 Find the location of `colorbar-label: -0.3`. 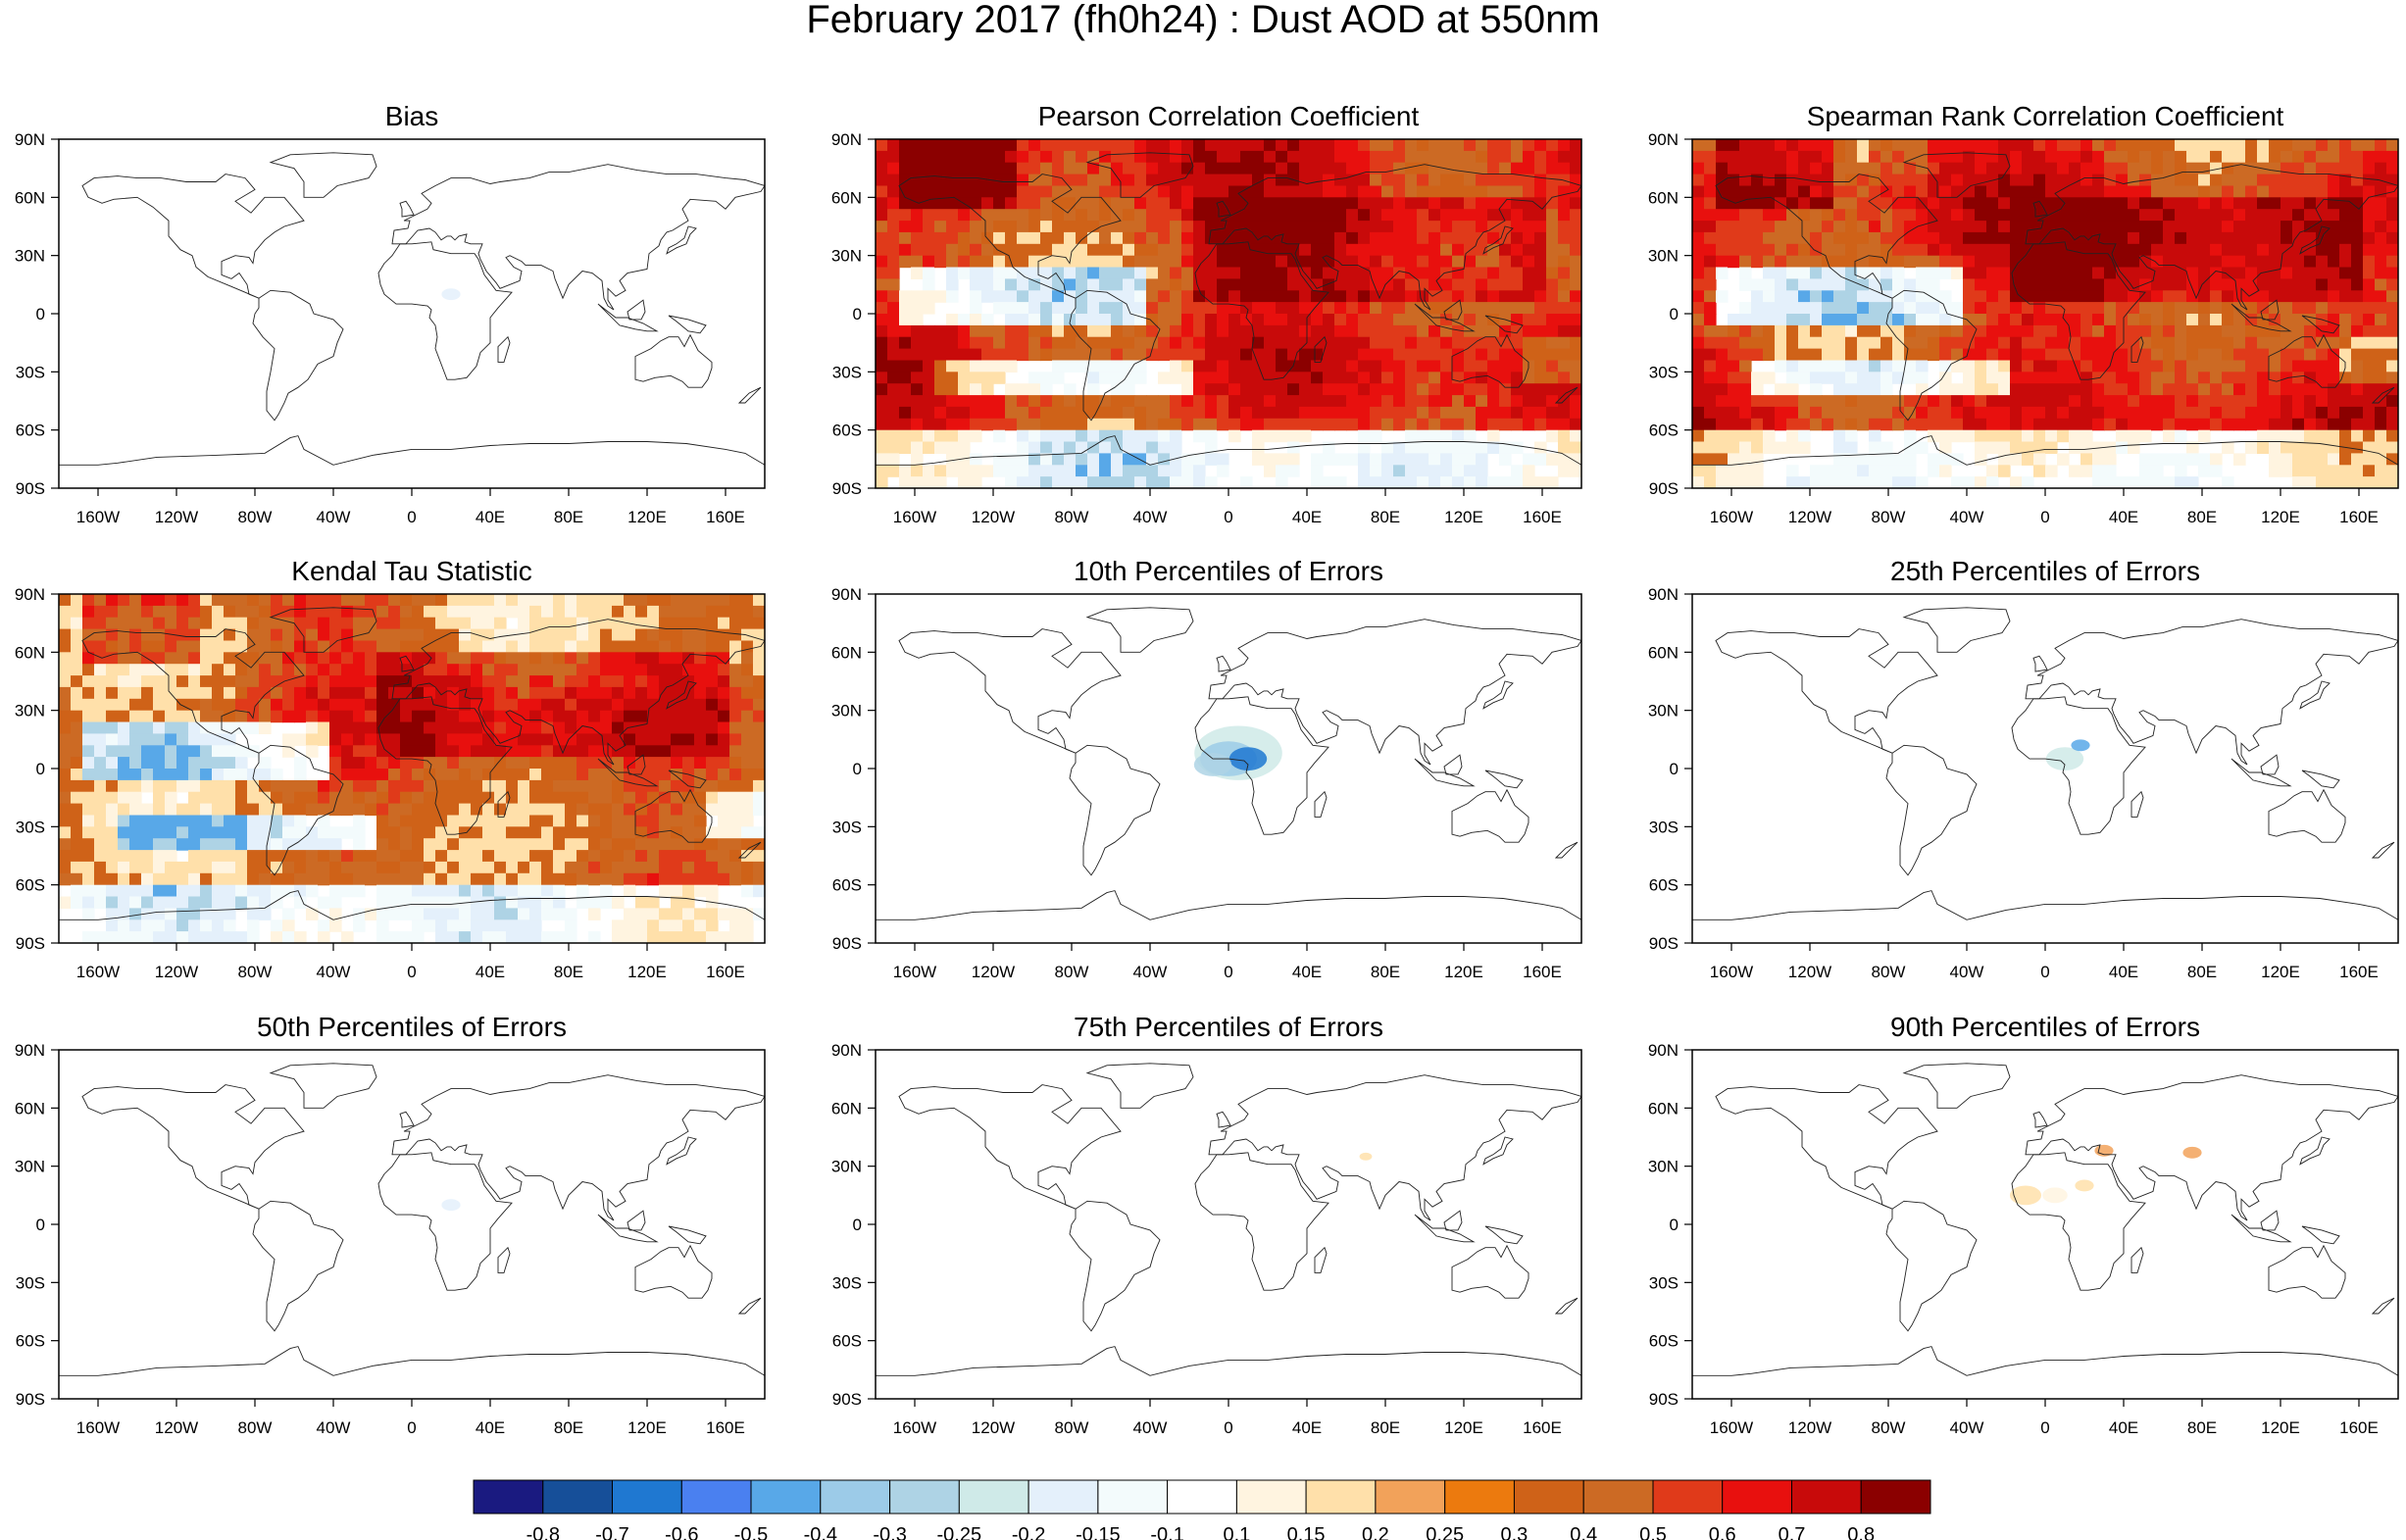

colorbar-label: -0.3 is located at coordinates (890, 1532).